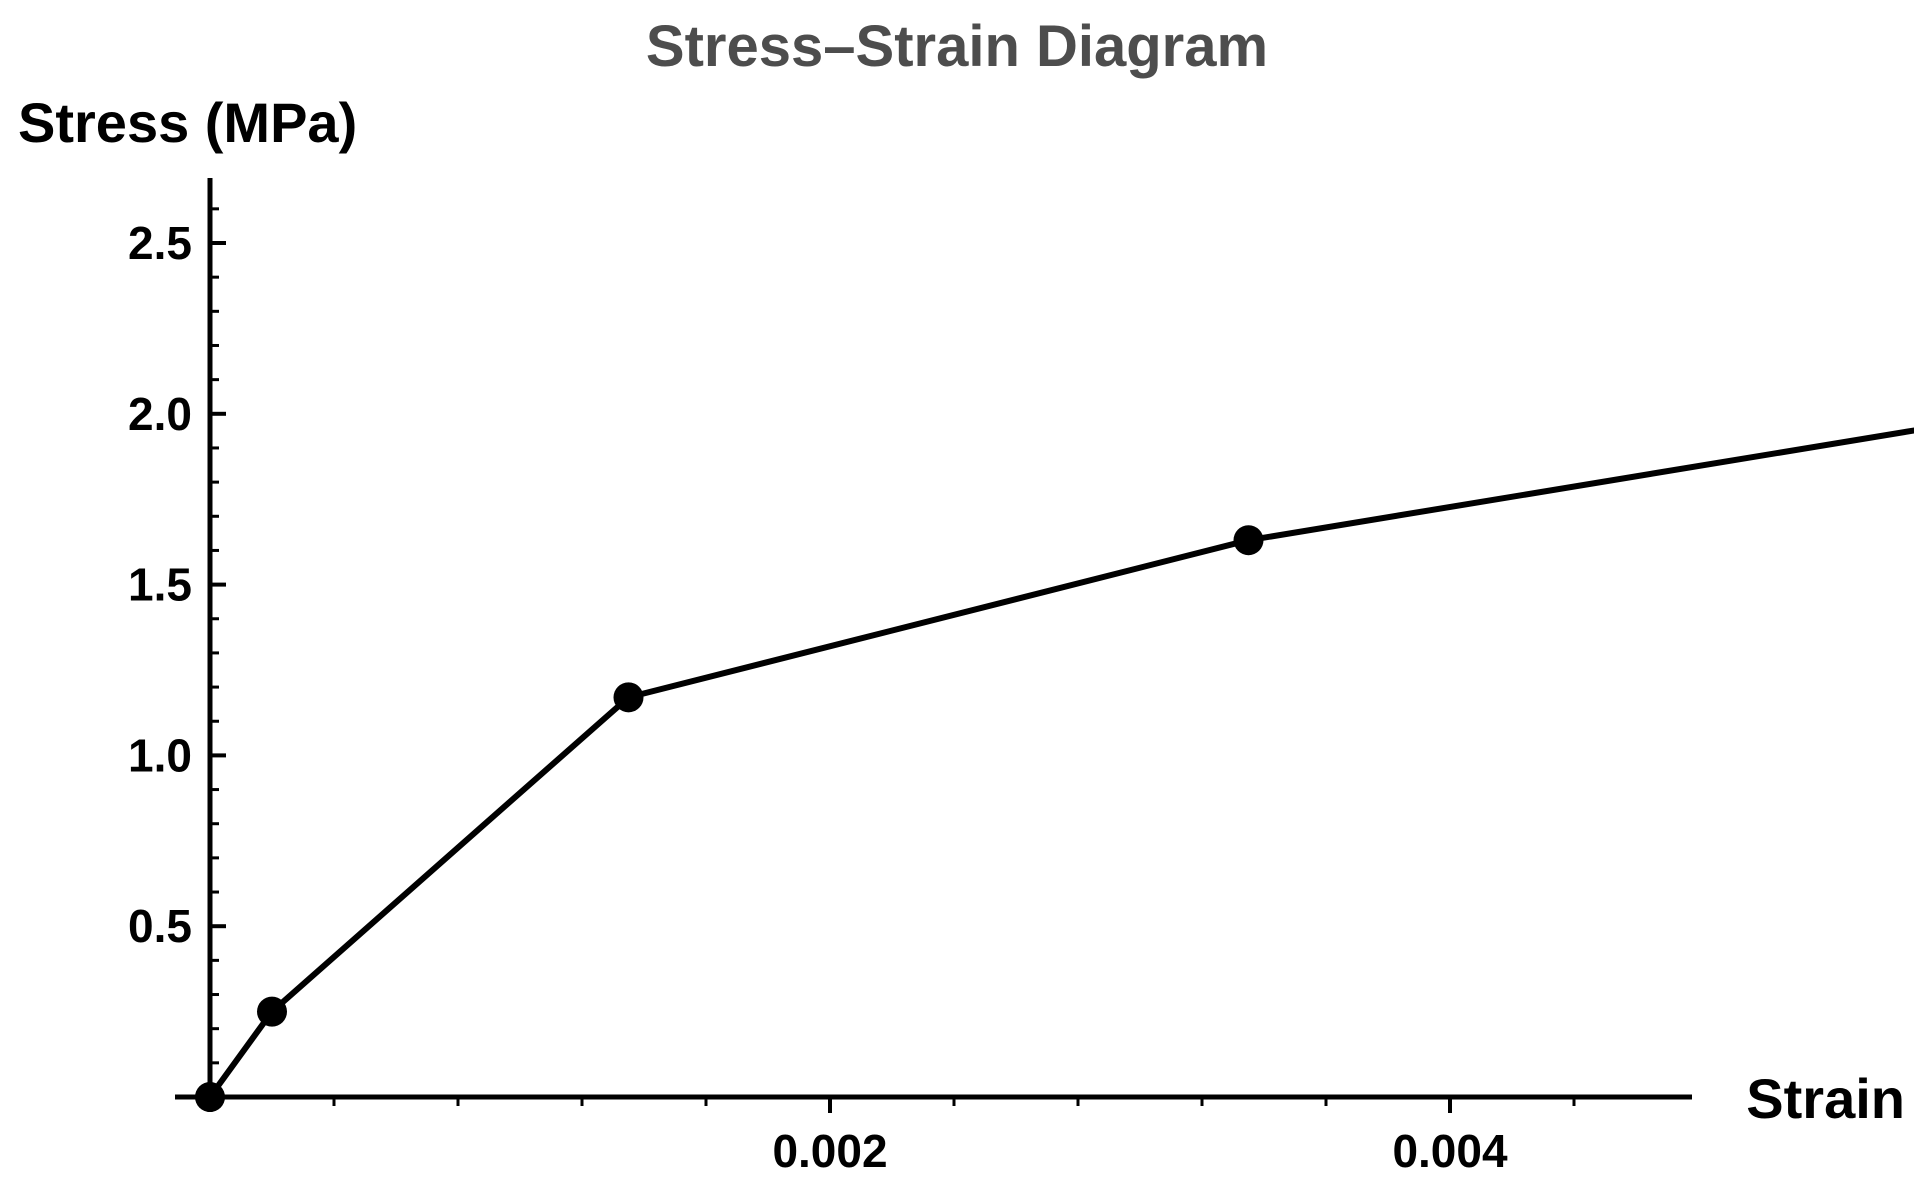 The width and height of the screenshot is (1914, 1181). Describe the element at coordinates (160, 585) in the screenshot. I see `y-tick-label: 1.5` at that location.